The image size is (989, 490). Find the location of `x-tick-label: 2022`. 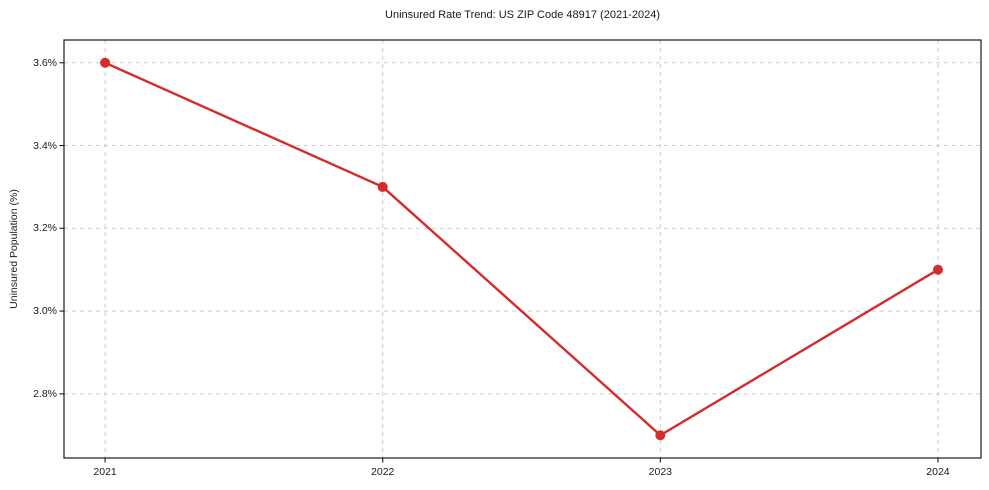

x-tick-label: 2022 is located at coordinates (383, 472).